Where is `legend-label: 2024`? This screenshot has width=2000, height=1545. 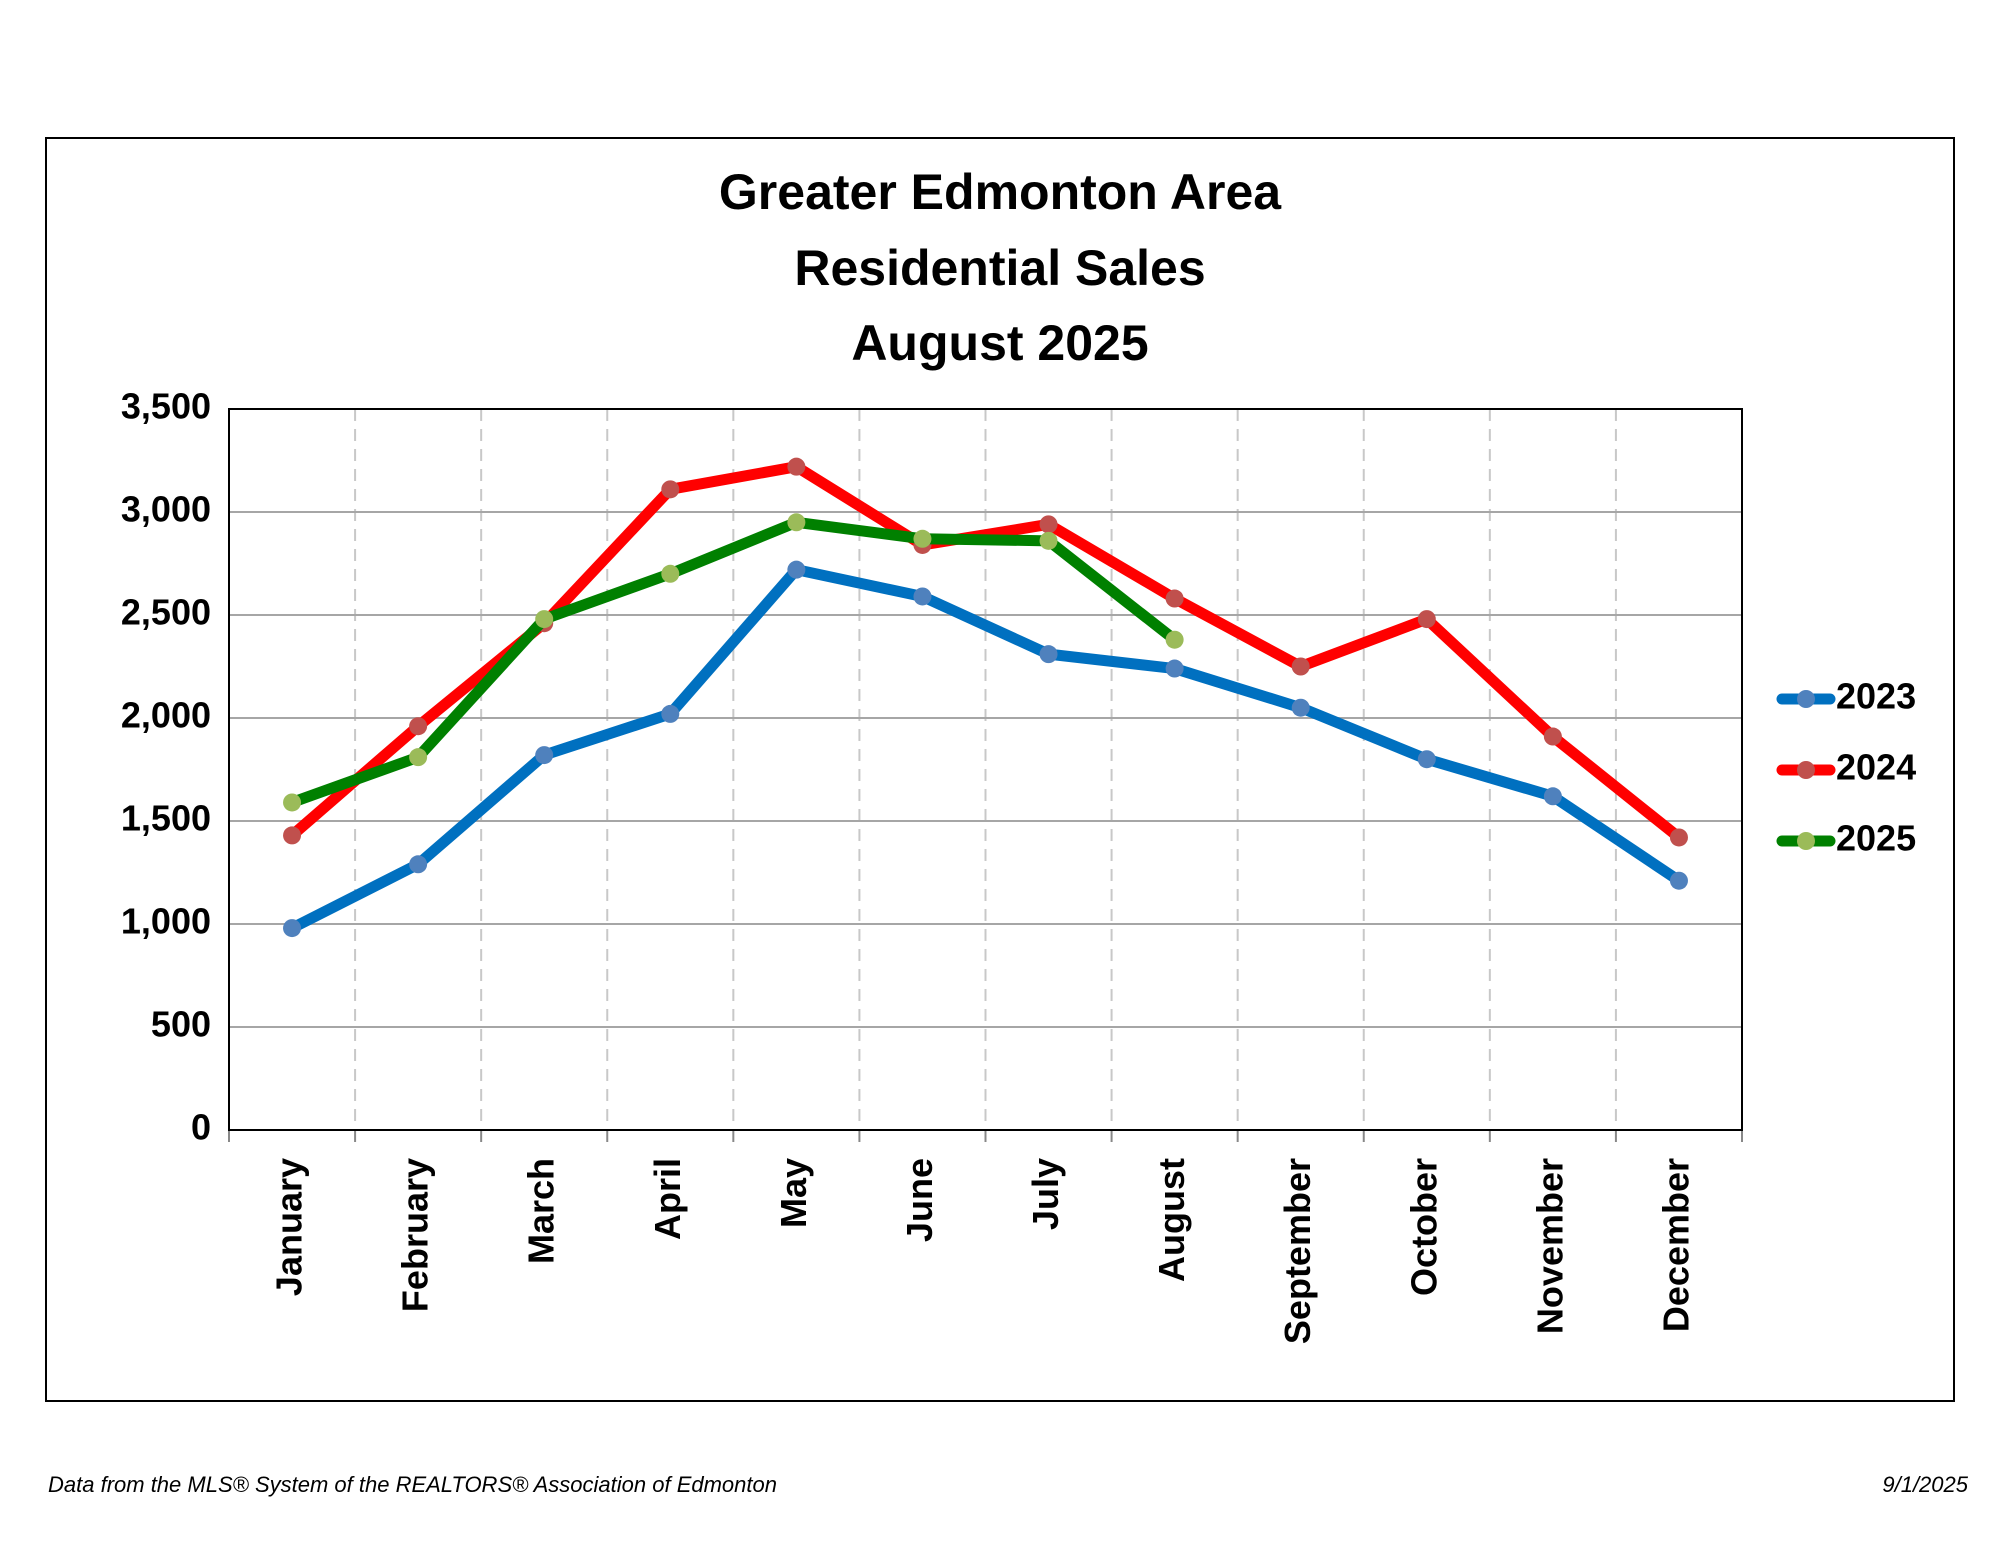 legend-label: 2024 is located at coordinates (1876, 767).